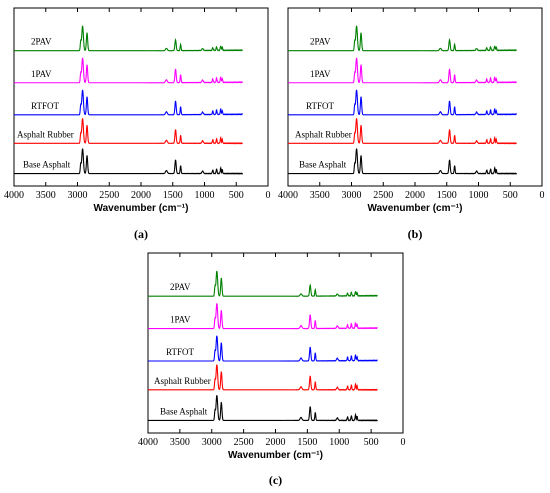  What do you see at coordinates (141, 234) in the screenshot?
I see `panel-label: (a)` at bounding box center [141, 234].